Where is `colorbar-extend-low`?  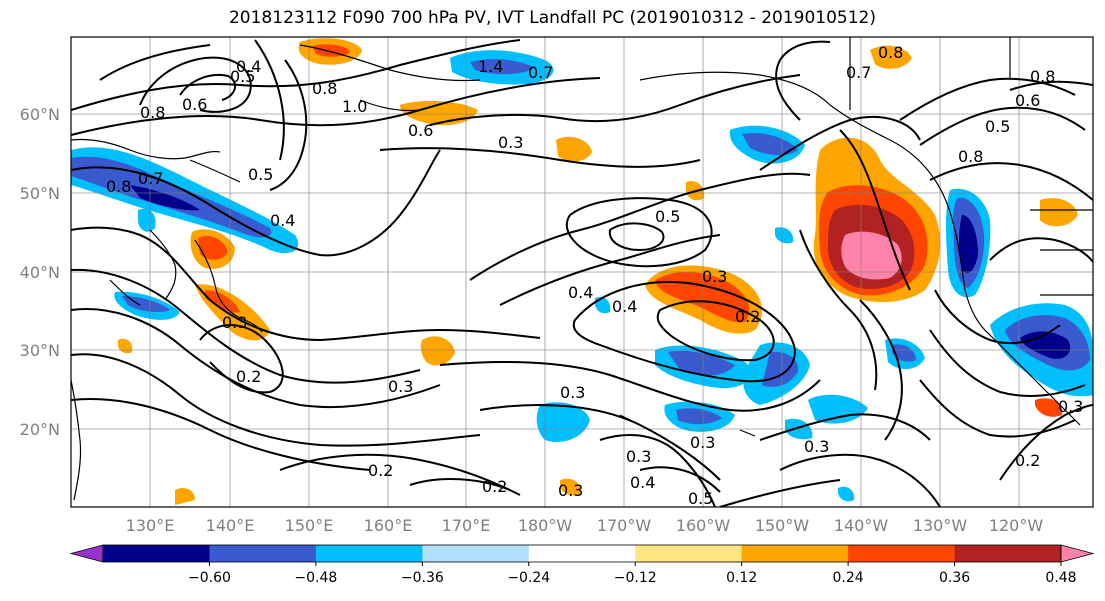
colorbar-extend-low is located at coordinates (86, 553).